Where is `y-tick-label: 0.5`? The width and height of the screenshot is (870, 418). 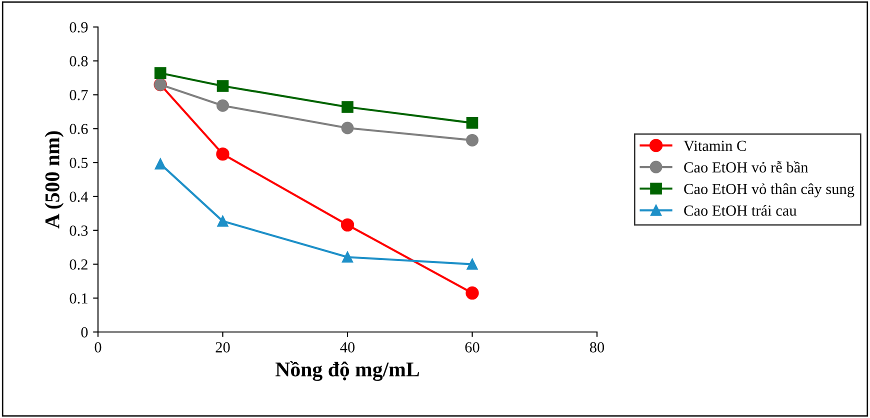
y-tick-label: 0.5 is located at coordinates (79, 163).